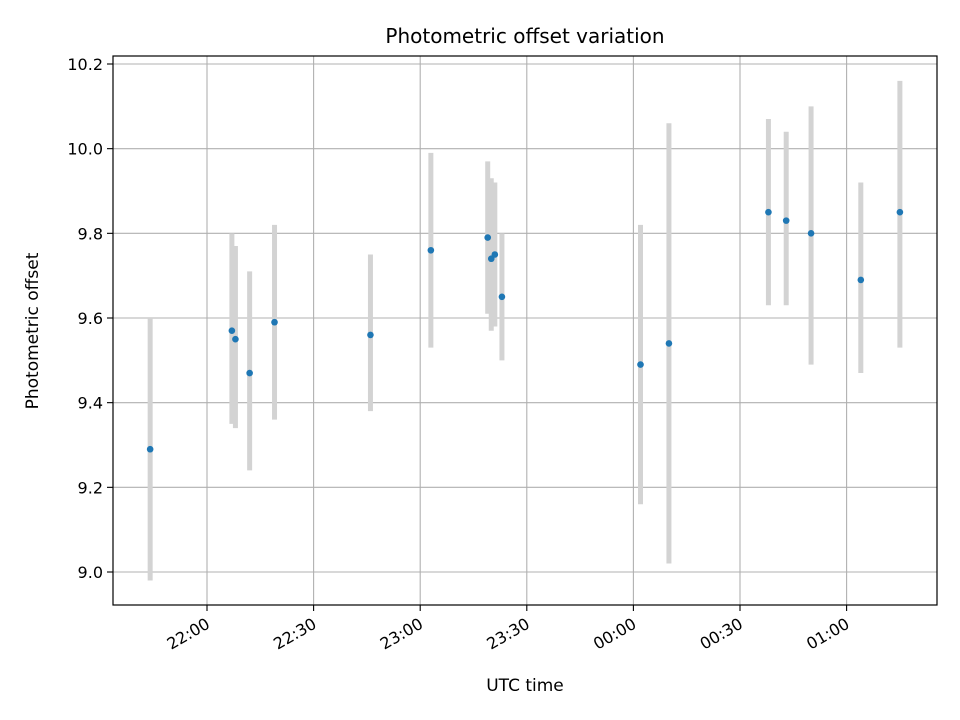 This screenshot has height=720, width=960. Describe the element at coordinates (90, 233) in the screenshot. I see `y-tick-label: 9.8` at that location.